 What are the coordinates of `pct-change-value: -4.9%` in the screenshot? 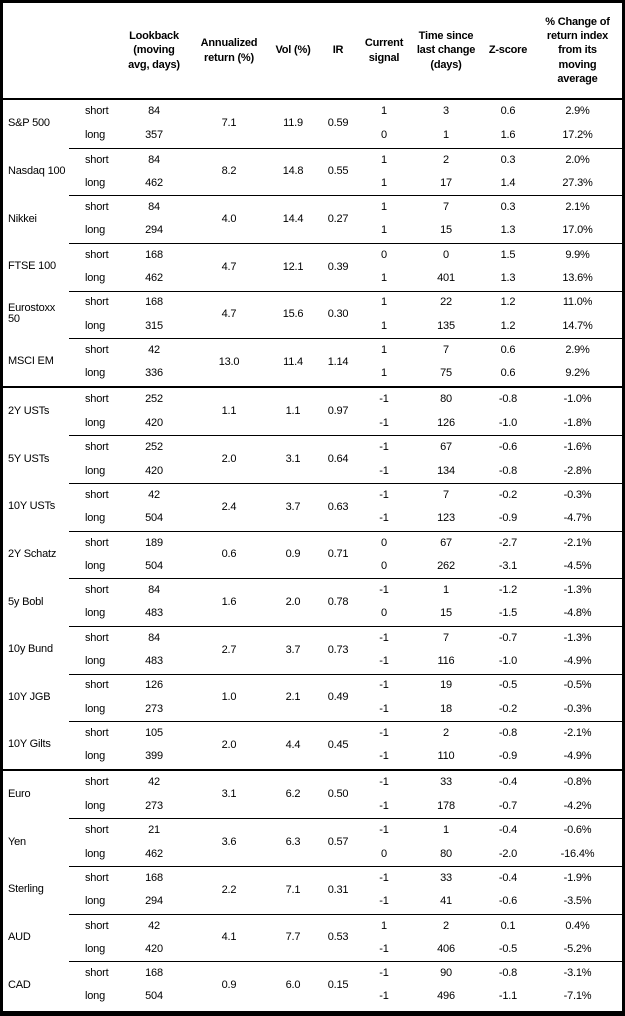 It's located at (577, 661).